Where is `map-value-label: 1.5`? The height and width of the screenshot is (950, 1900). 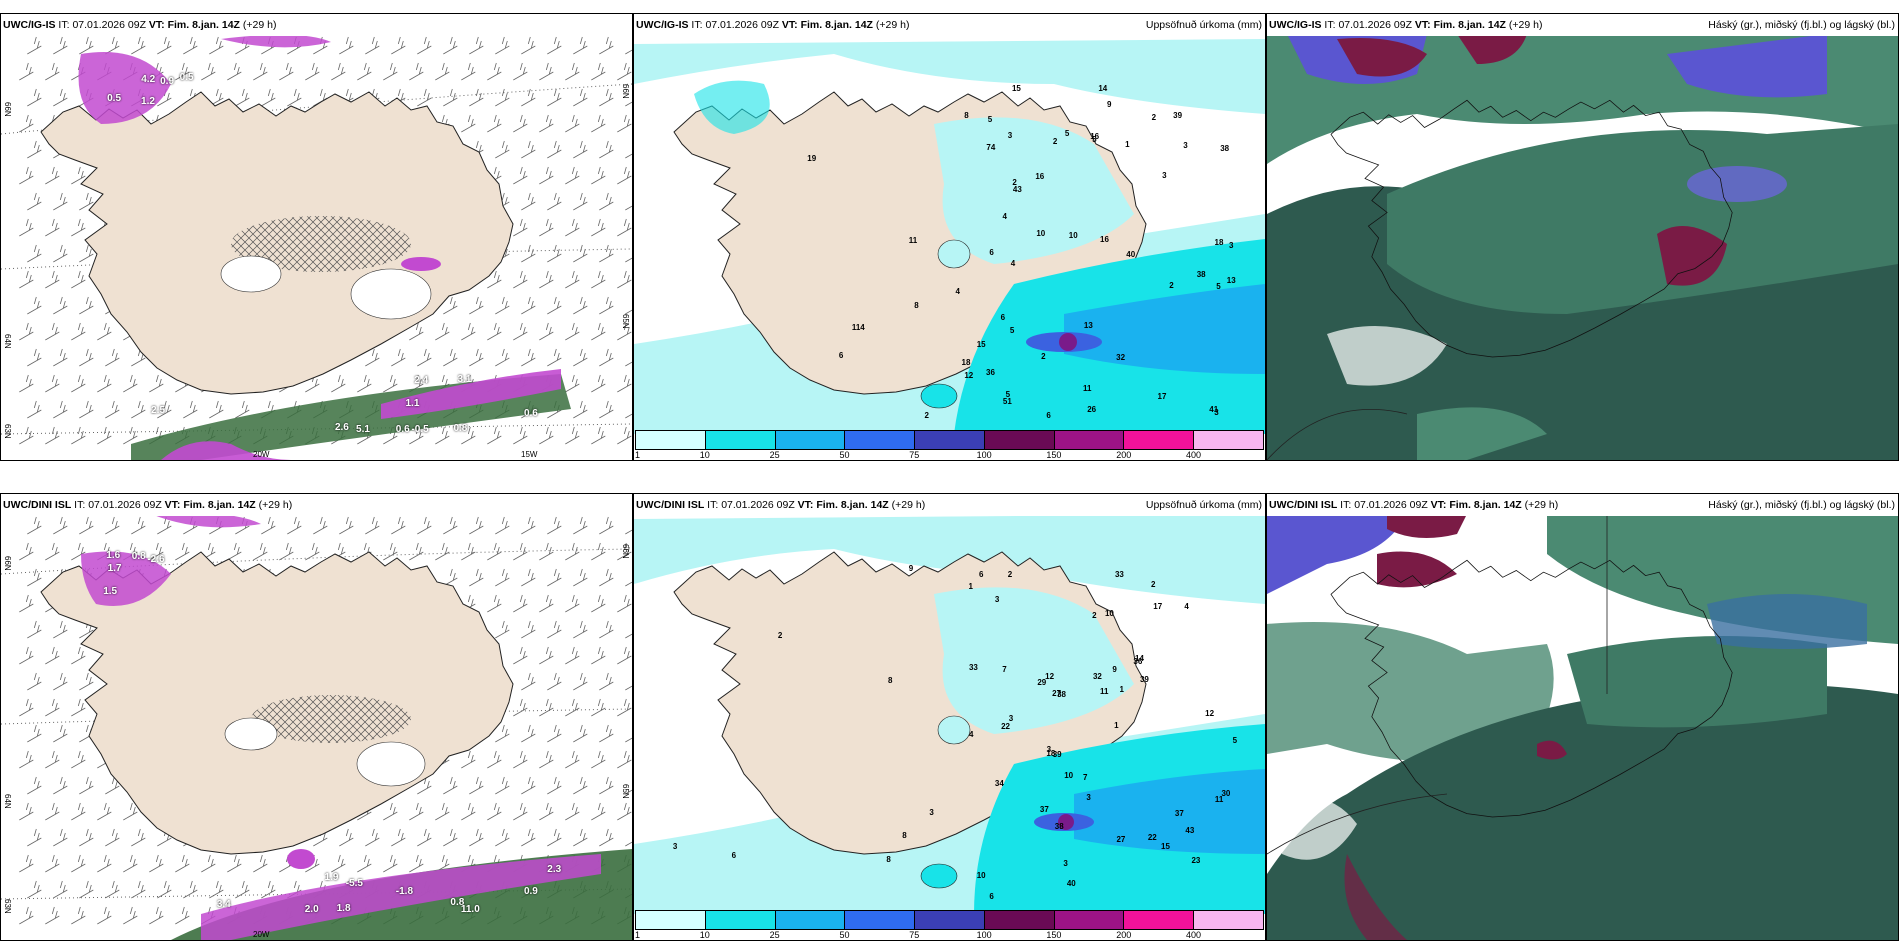 map-value-label: 1.5 is located at coordinates (110, 591).